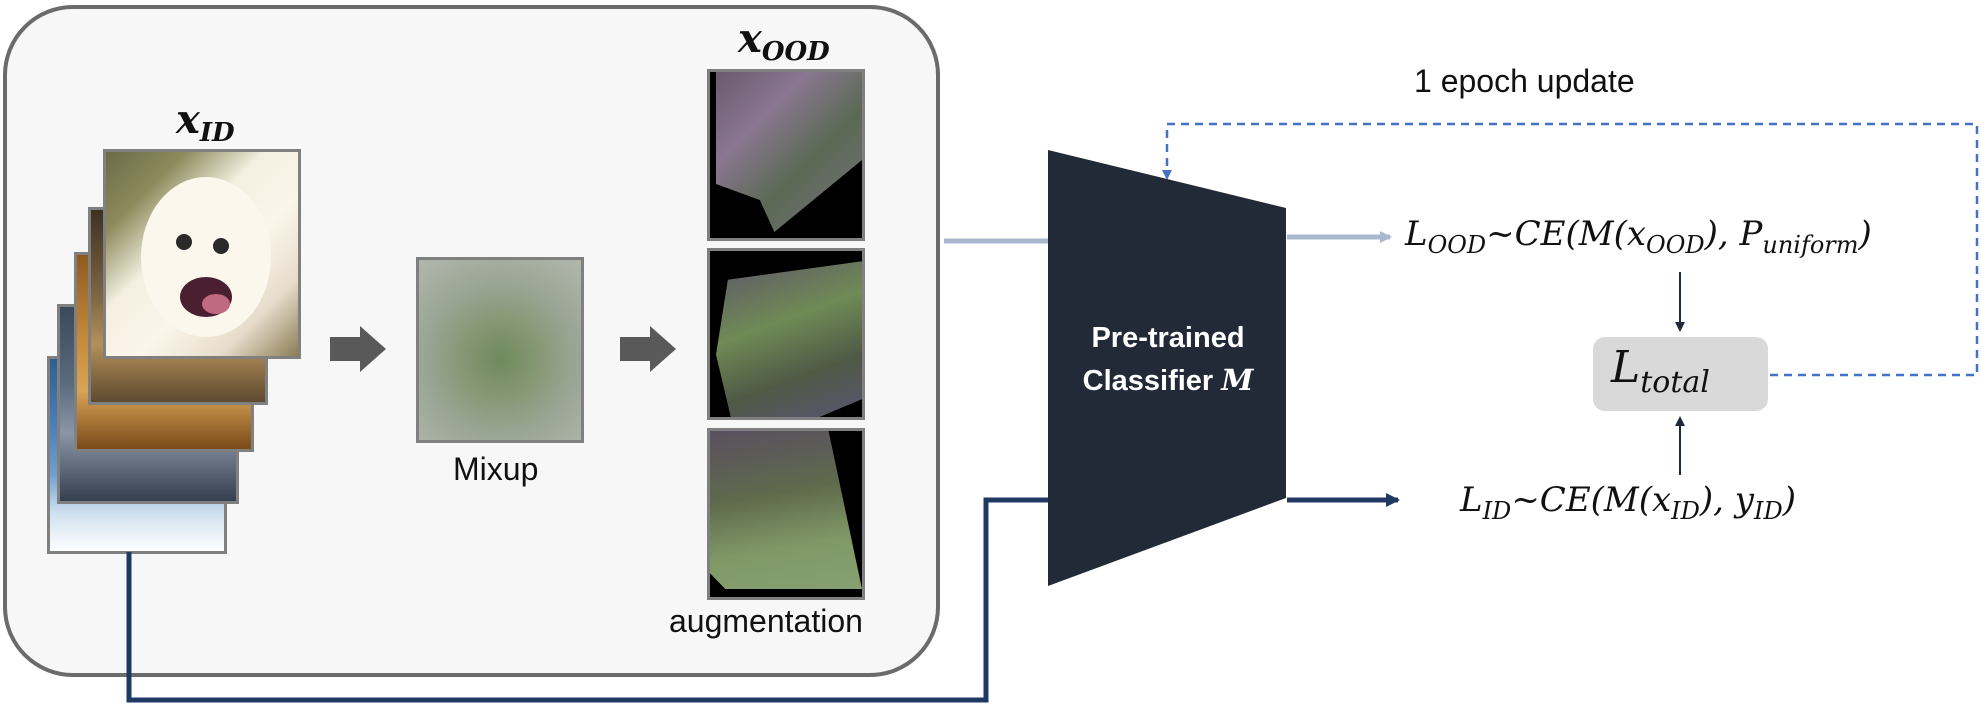 The height and width of the screenshot is (706, 1981). What do you see at coordinates (496, 469) in the screenshot?
I see `mixup-label: Mixup` at bounding box center [496, 469].